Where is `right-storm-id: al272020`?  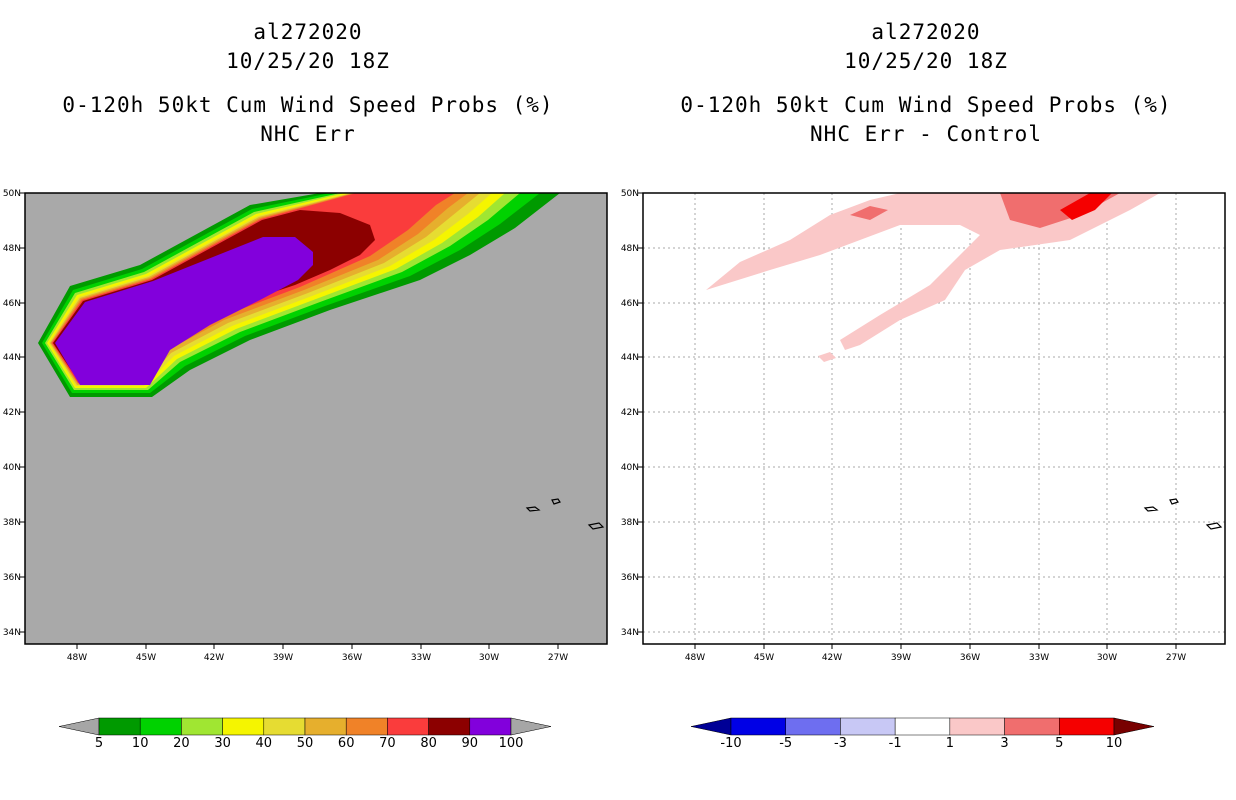 right-storm-id: al272020 is located at coordinates (926, 32).